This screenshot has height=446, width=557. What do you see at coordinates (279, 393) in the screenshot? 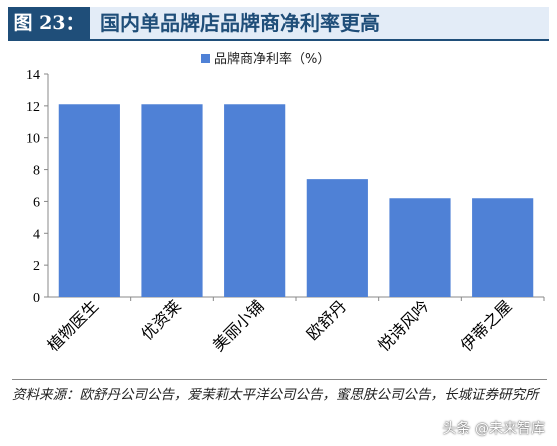
I see `source-note: 资料来源：欧舒丹公司公告，爱茉莉太平洋公司公告，蜜思肤公司公告，长城证券研究所` at bounding box center [279, 393].